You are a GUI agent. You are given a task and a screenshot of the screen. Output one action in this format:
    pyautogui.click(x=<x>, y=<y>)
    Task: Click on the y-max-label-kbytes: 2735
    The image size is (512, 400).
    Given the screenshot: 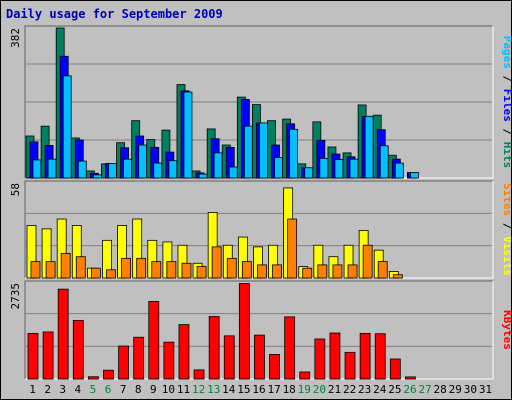 What is the action you would take?
    pyautogui.click(x=15, y=296)
    